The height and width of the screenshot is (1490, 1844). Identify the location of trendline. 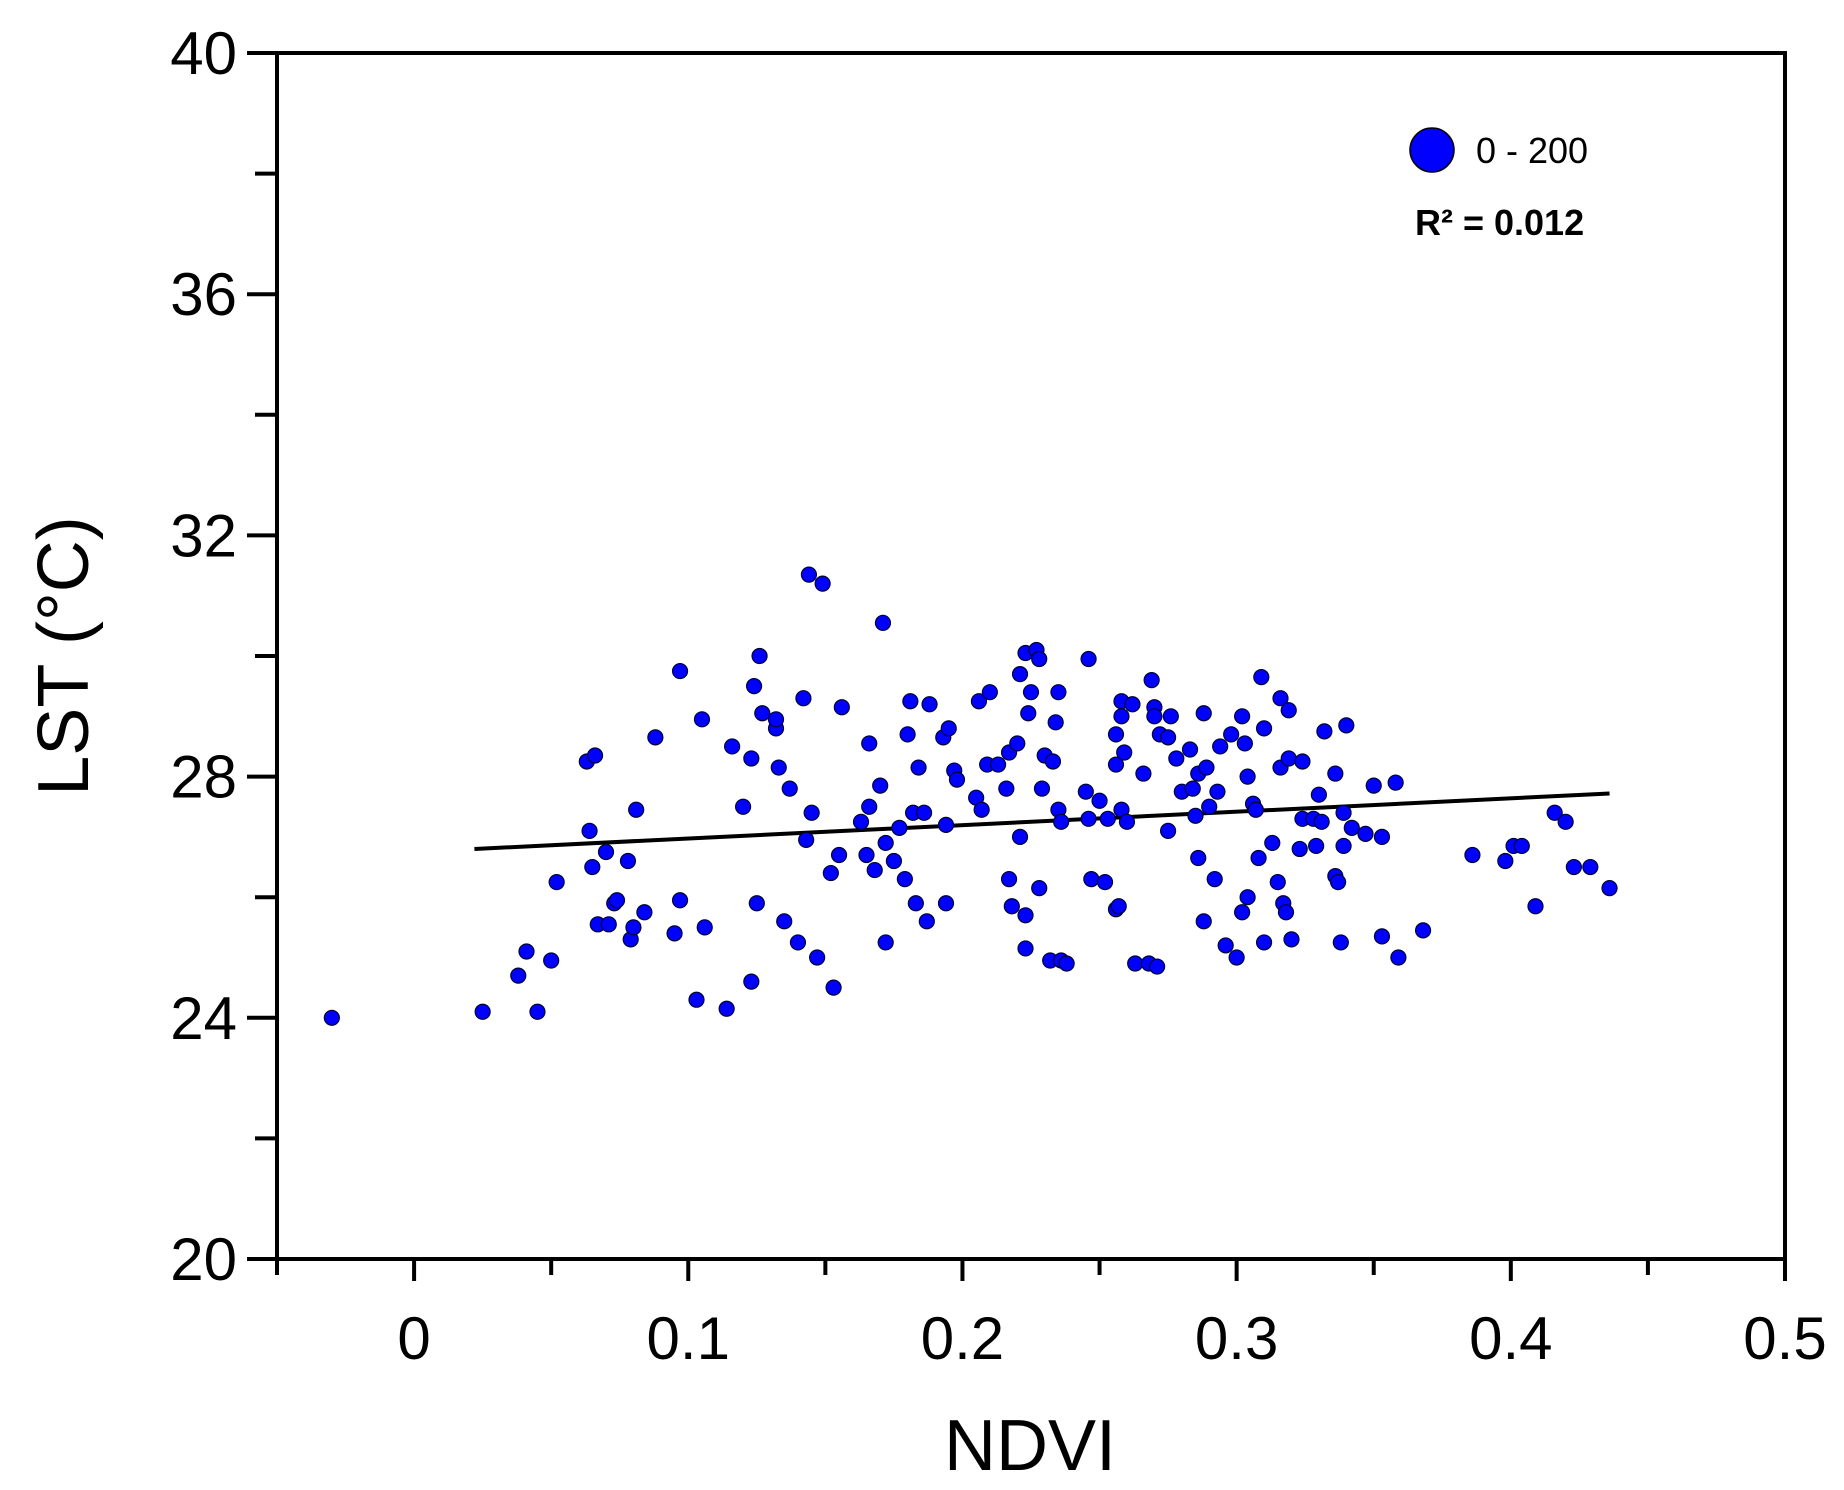
(1042, 821).